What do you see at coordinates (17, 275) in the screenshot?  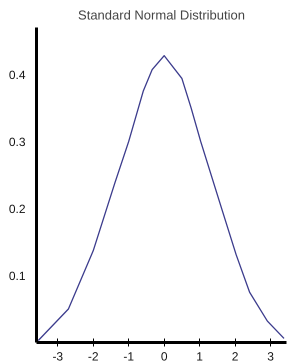 I see `y-tick-label: 0.1` at bounding box center [17, 275].